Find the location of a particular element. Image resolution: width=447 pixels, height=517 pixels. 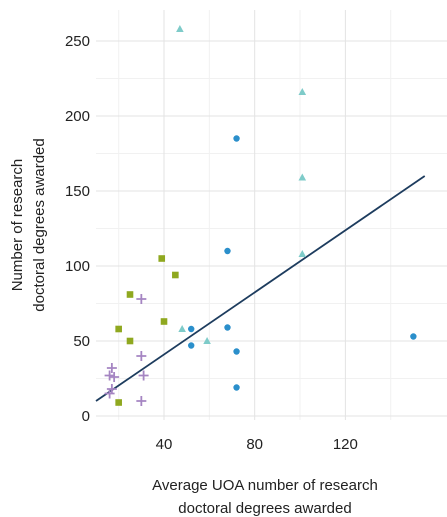

y-tick-label: 100 is located at coordinates (77, 266).